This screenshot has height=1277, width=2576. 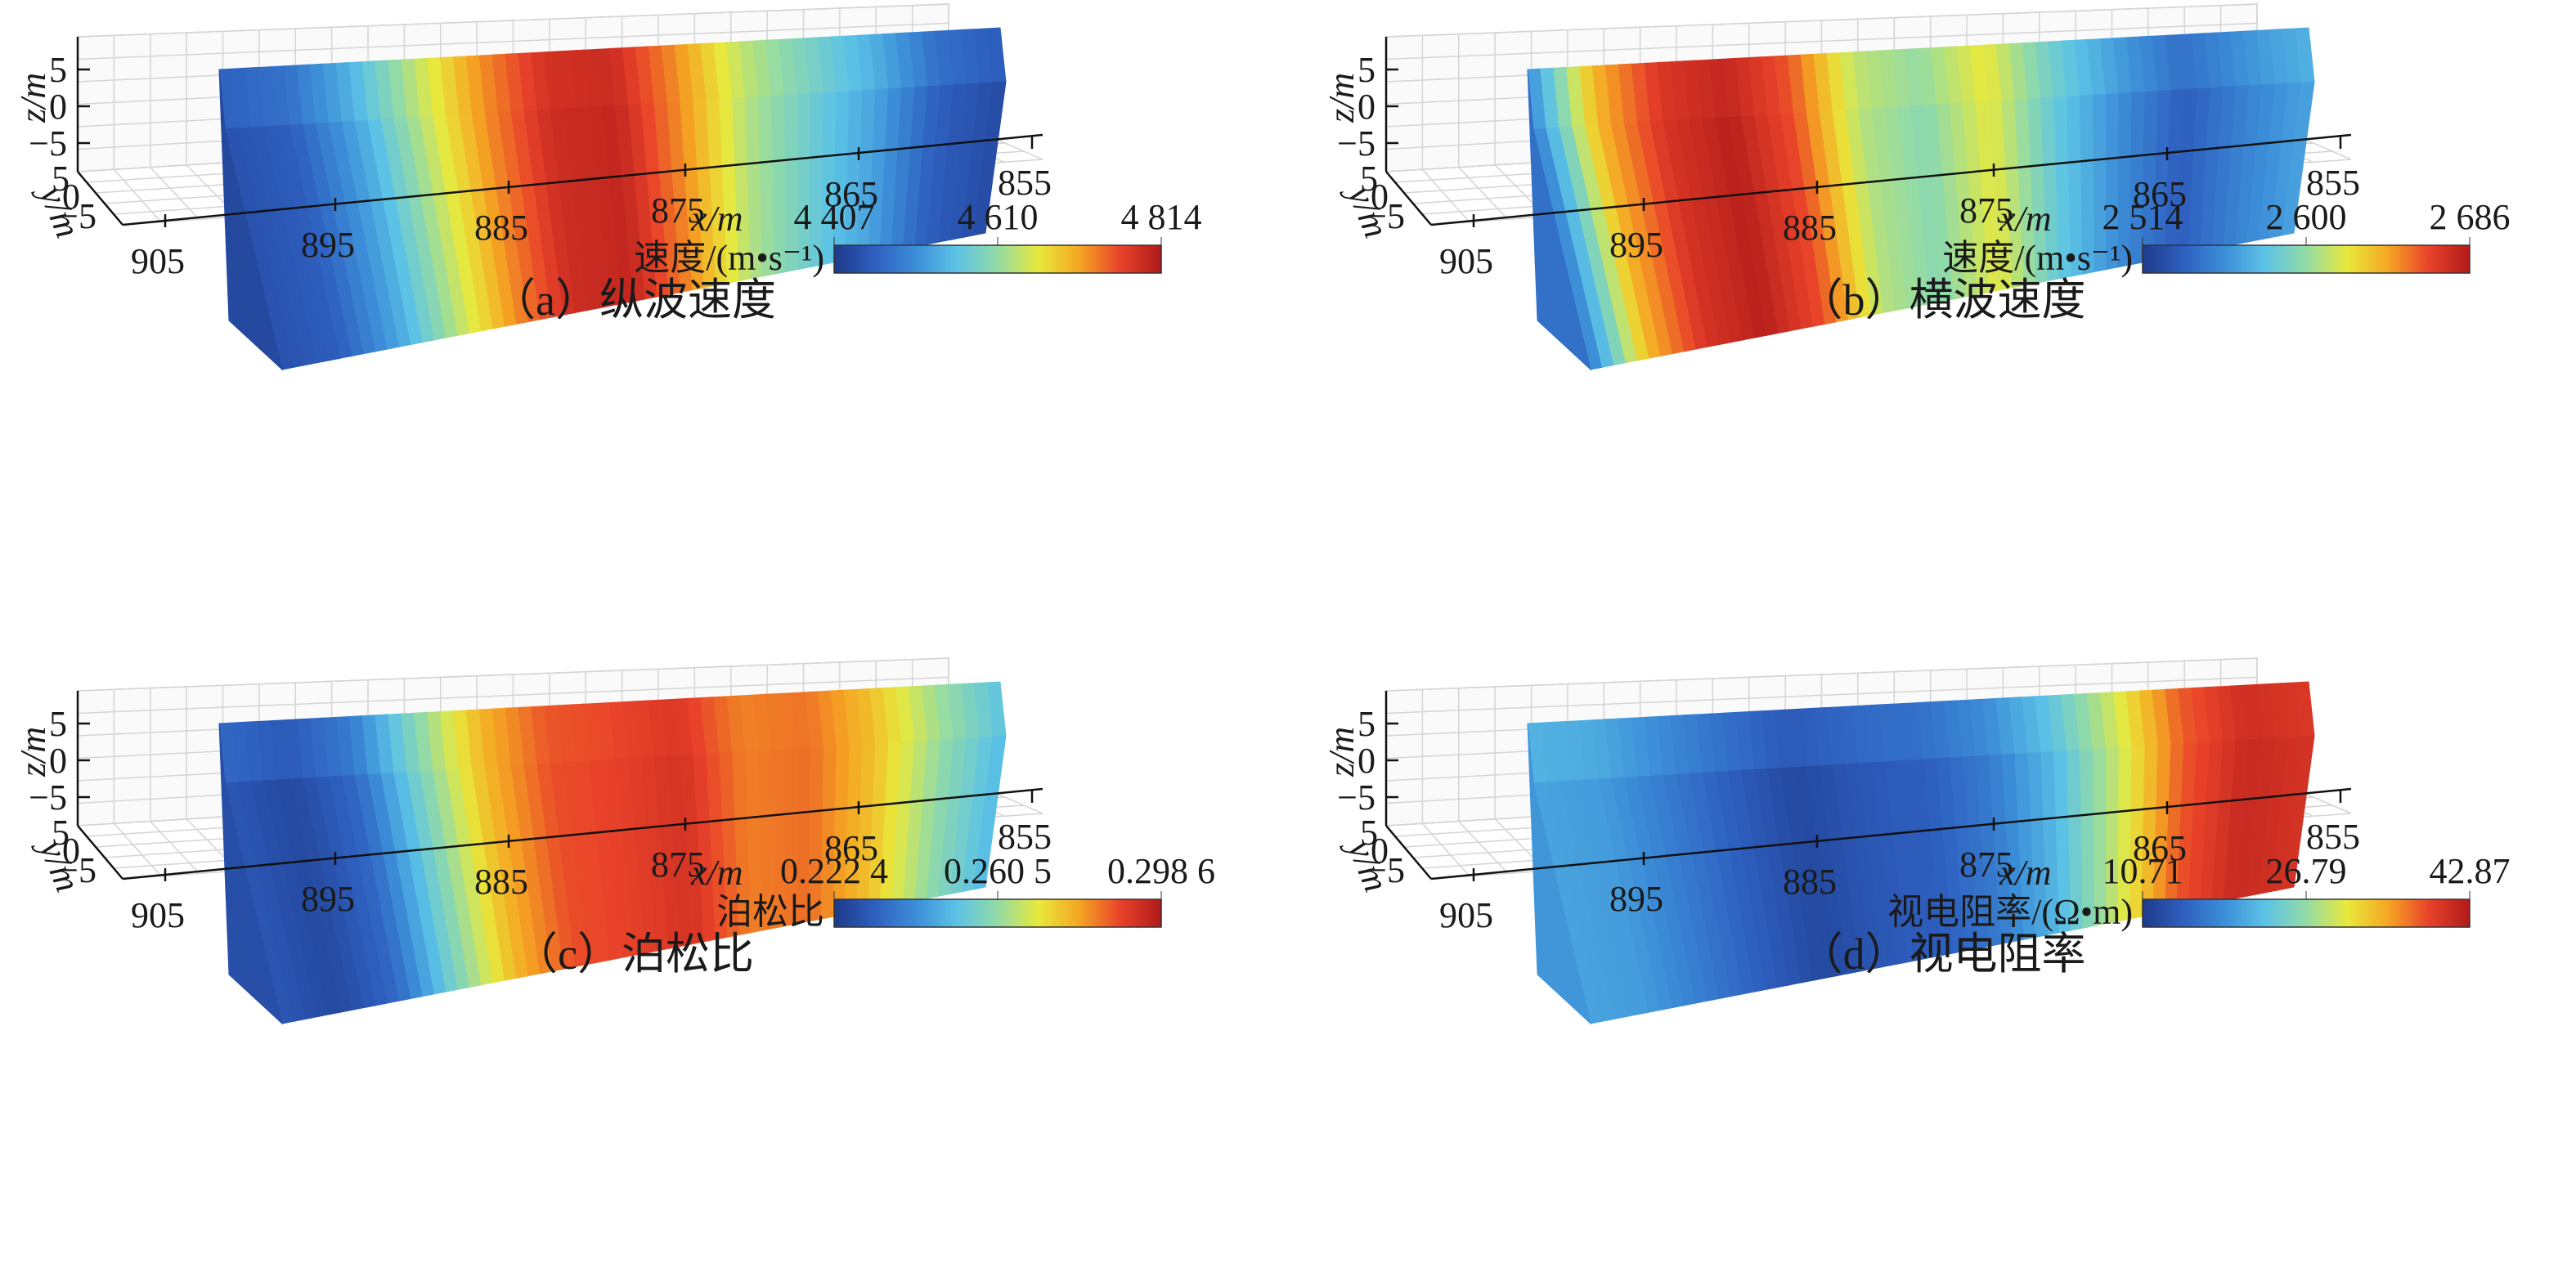 What do you see at coordinates (1161, 217) in the screenshot?
I see `colorbar-tick-label: 4 814` at bounding box center [1161, 217].